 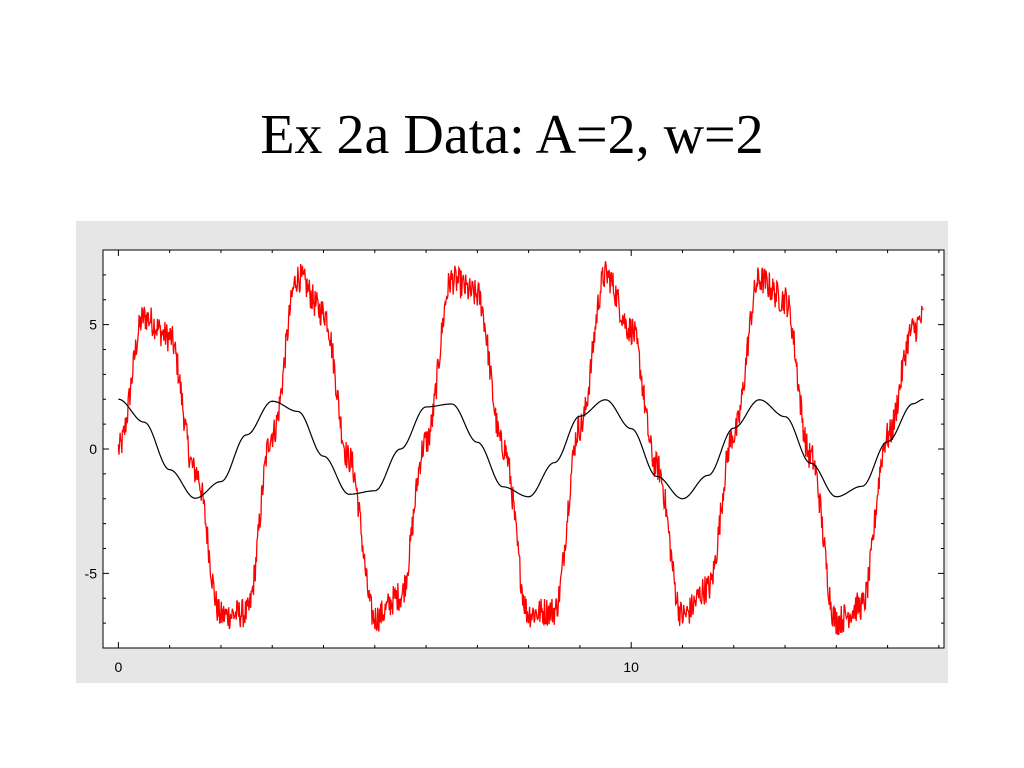 What do you see at coordinates (631, 667) in the screenshot?
I see `x-tick-label: 10` at bounding box center [631, 667].